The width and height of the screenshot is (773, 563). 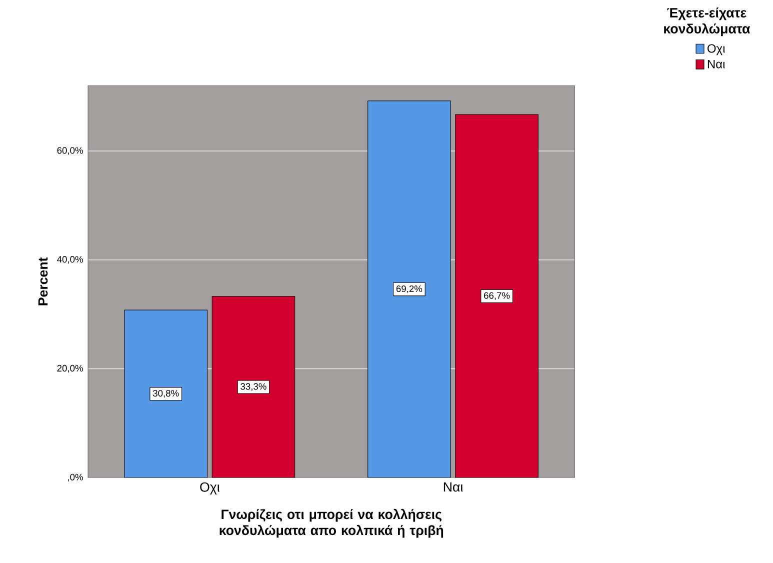 What do you see at coordinates (332, 523) in the screenshot?
I see `x-axis-title: Γνωρίζεις οτι μπορεί να κολλήσεις κονδυλώματα απο κολπικά ή τριβή` at bounding box center [332, 523].